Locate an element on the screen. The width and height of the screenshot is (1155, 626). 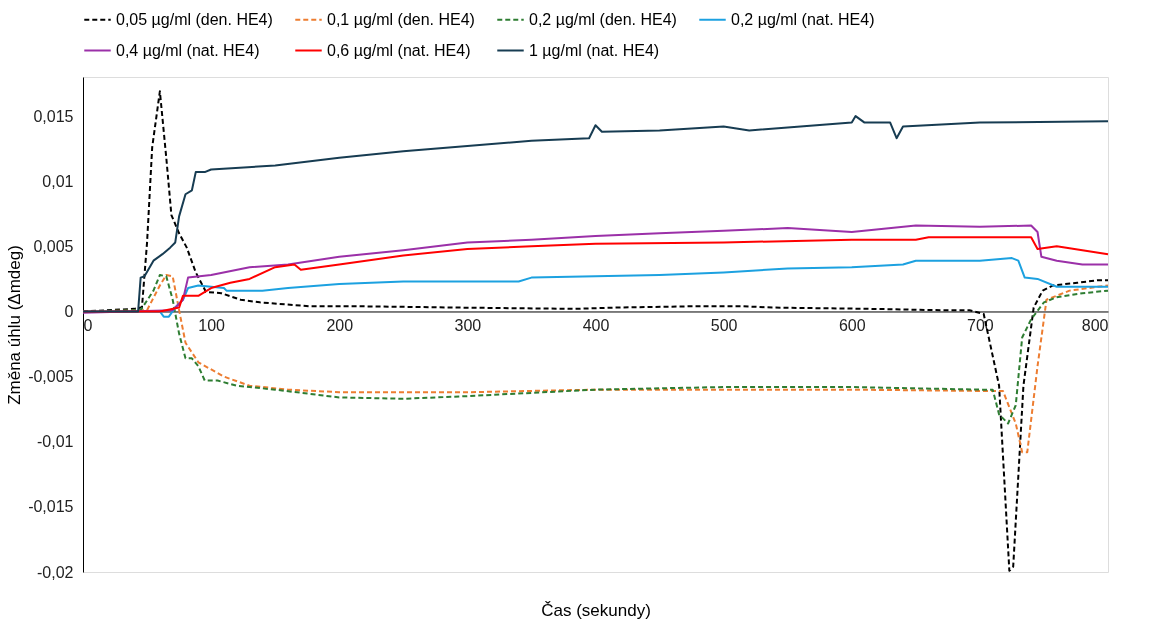
y-tick-label: 0,01 is located at coordinates (58, 181).